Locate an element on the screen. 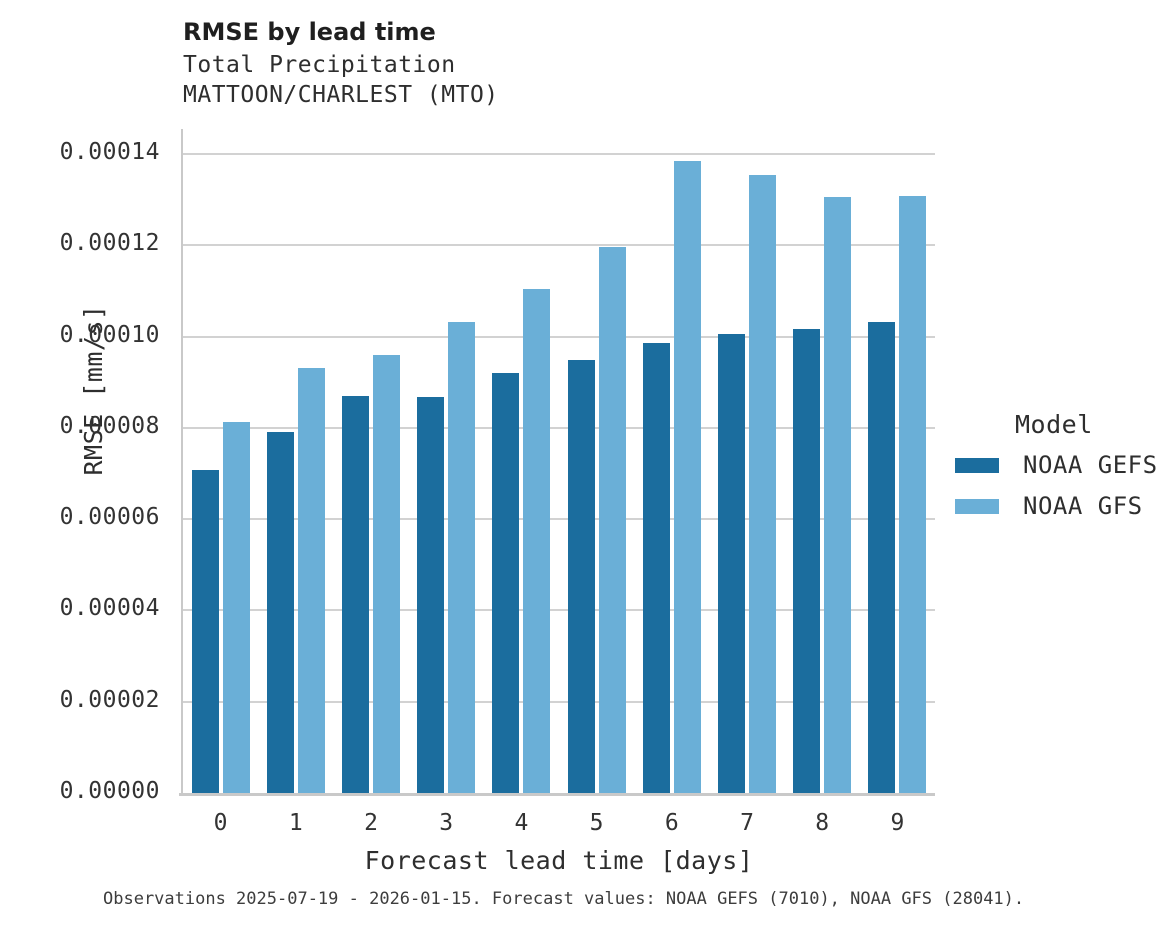  legend-entry: NOAA GFS is located at coordinates (1065, 506).